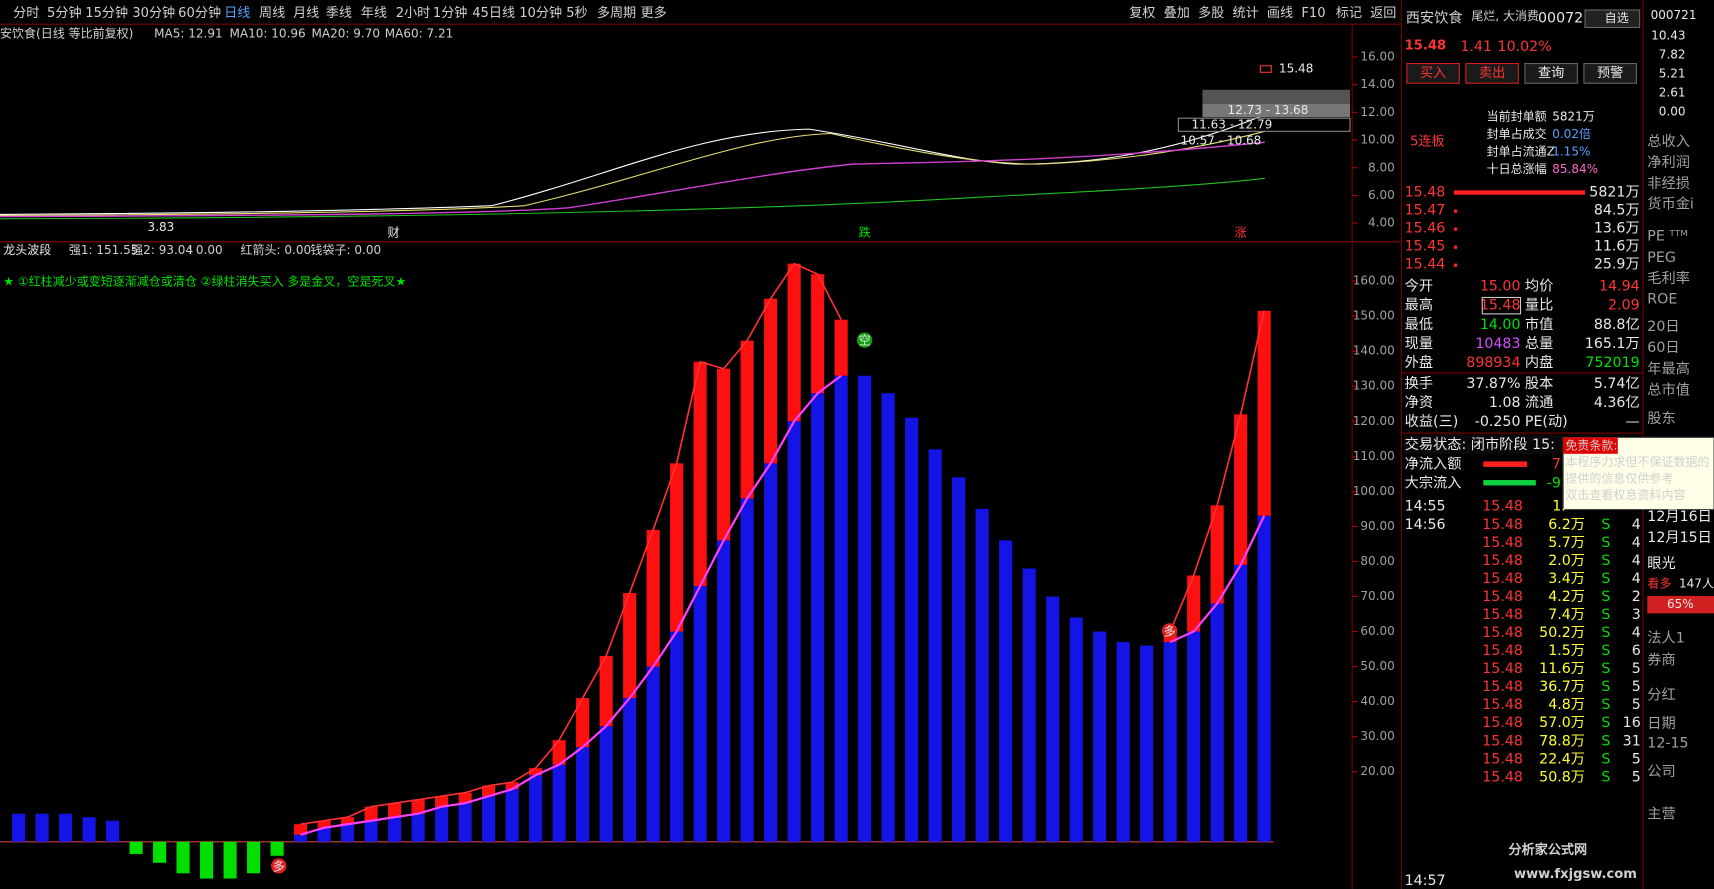  I want to click on y-tick-label: 70.00, so click(1377, 596).